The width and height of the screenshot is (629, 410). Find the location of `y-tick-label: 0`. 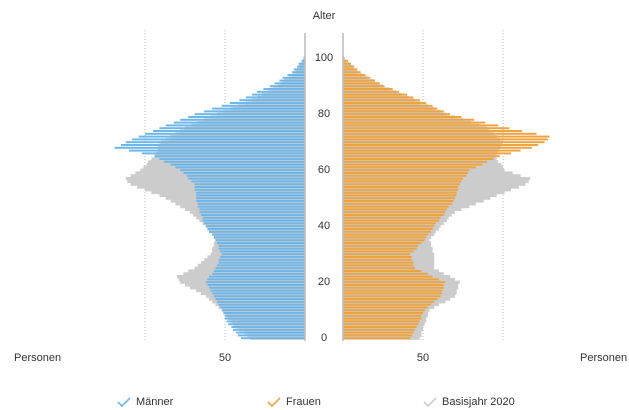

y-tick-label: 0 is located at coordinates (324, 338).